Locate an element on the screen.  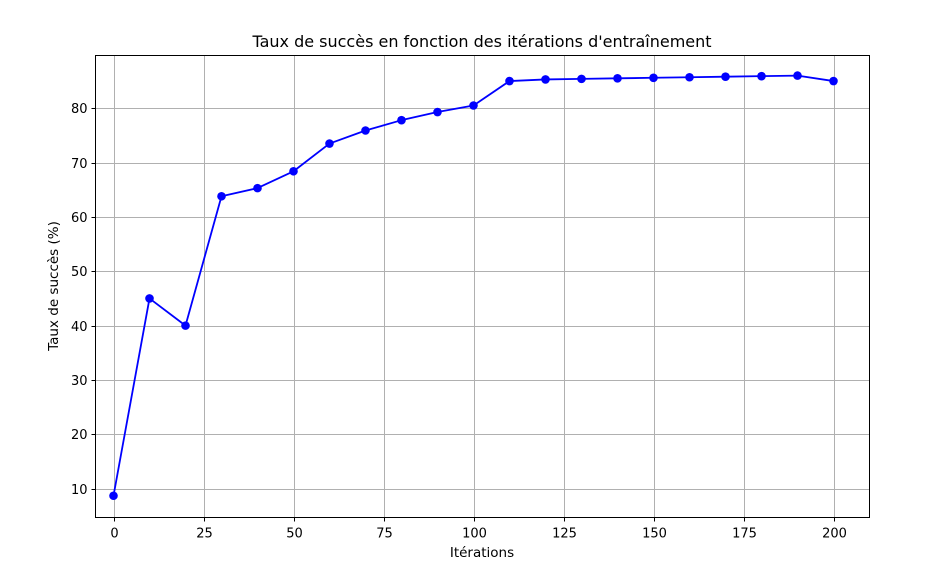
x-tick-label: 125 is located at coordinates (564, 534).